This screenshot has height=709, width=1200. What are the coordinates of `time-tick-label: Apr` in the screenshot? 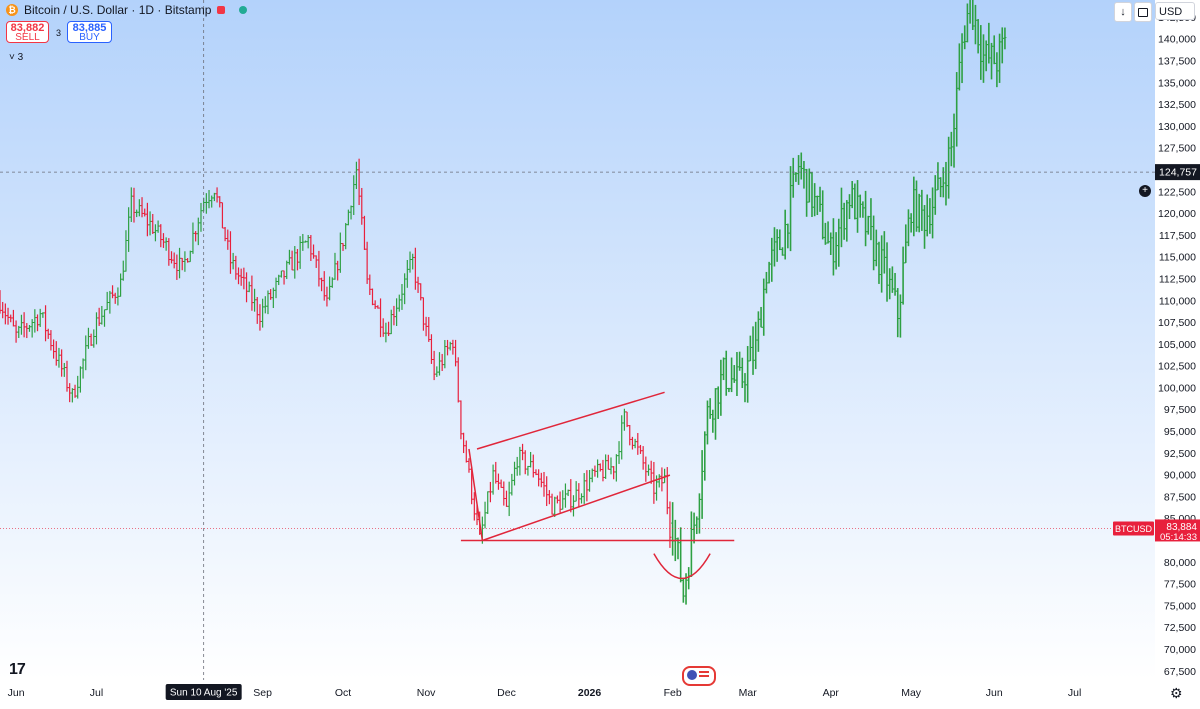 It's located at (831, 693).